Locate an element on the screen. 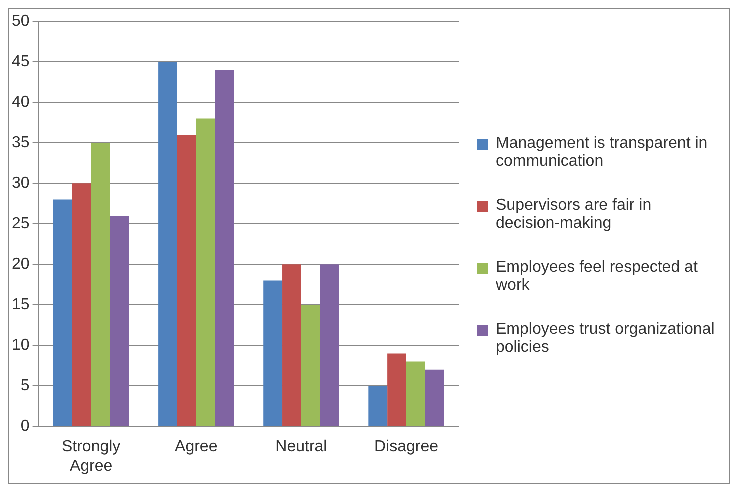 The image size is (739, 492). x-tick-label: Strongly Agree is located at coordinates (91, 456).